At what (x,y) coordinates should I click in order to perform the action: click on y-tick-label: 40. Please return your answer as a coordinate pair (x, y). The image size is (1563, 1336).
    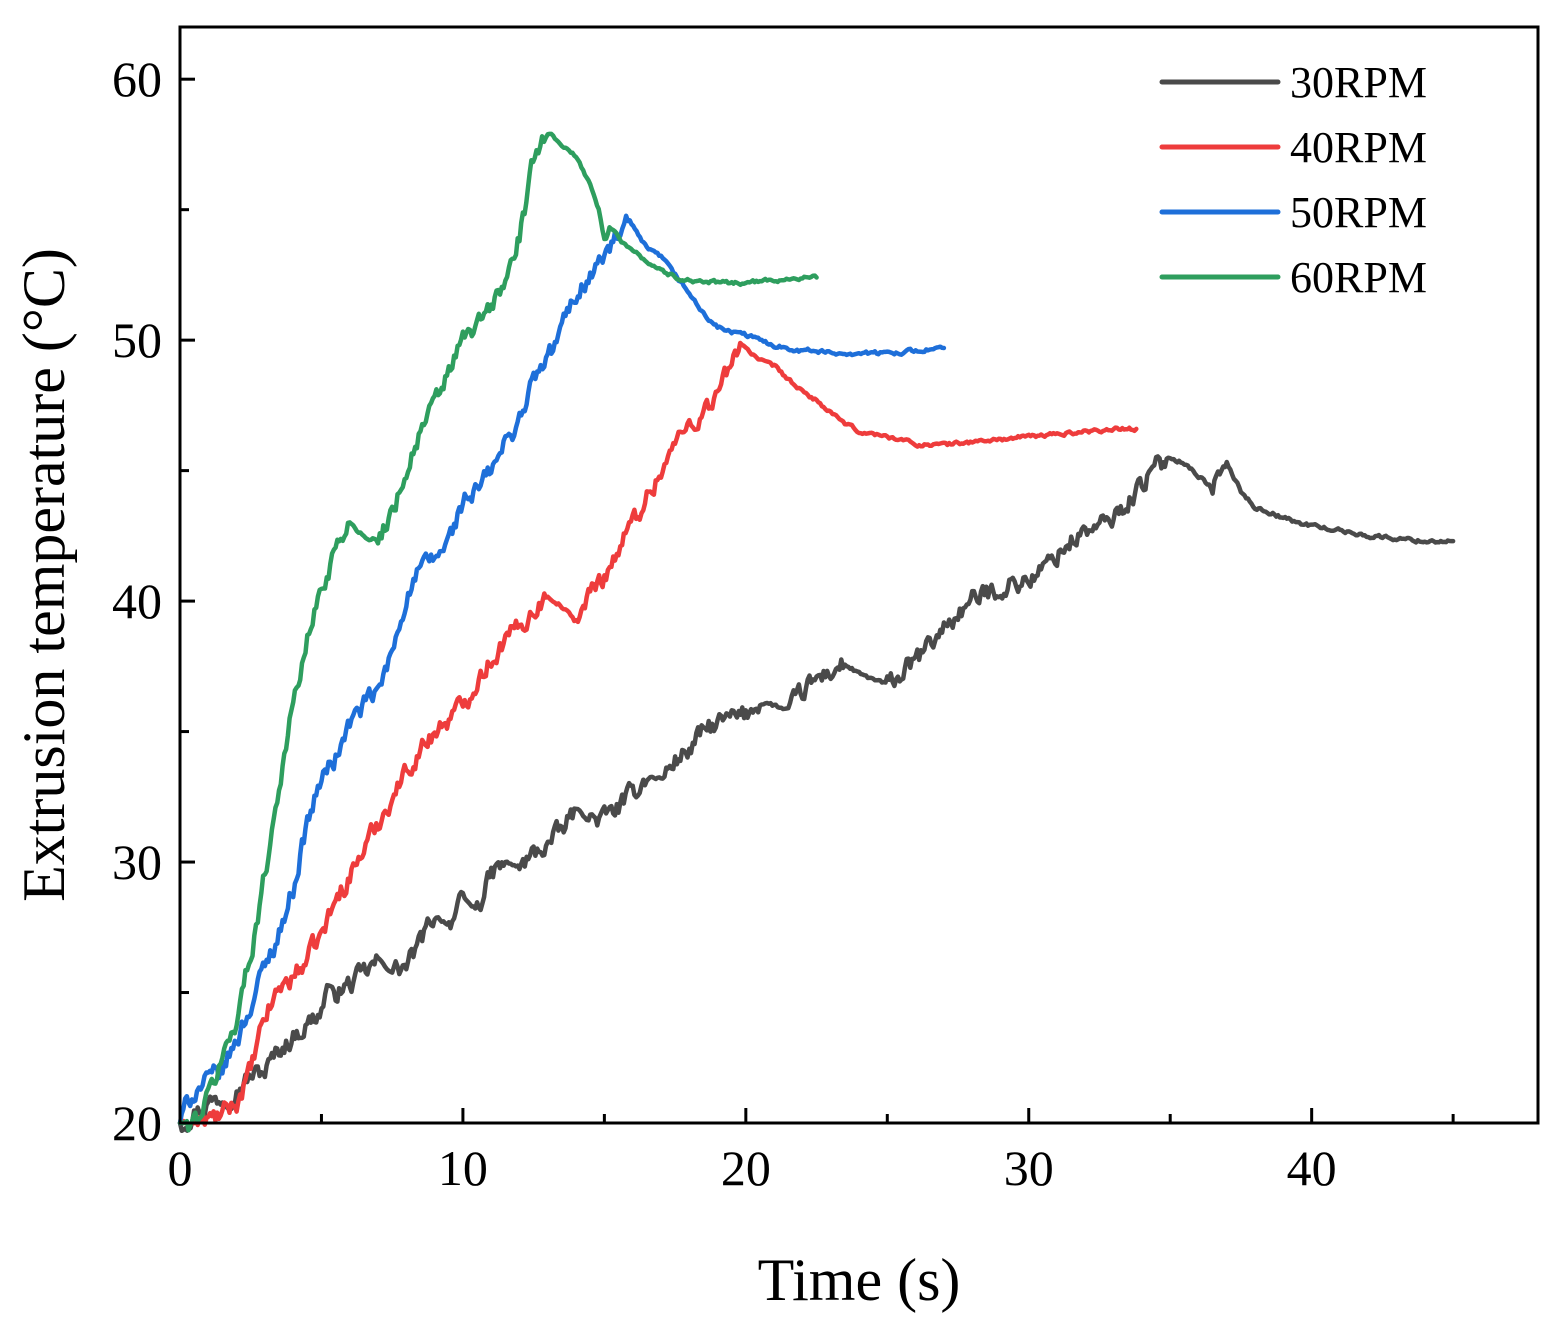
    Looking at the image, I should click on (137, 601).